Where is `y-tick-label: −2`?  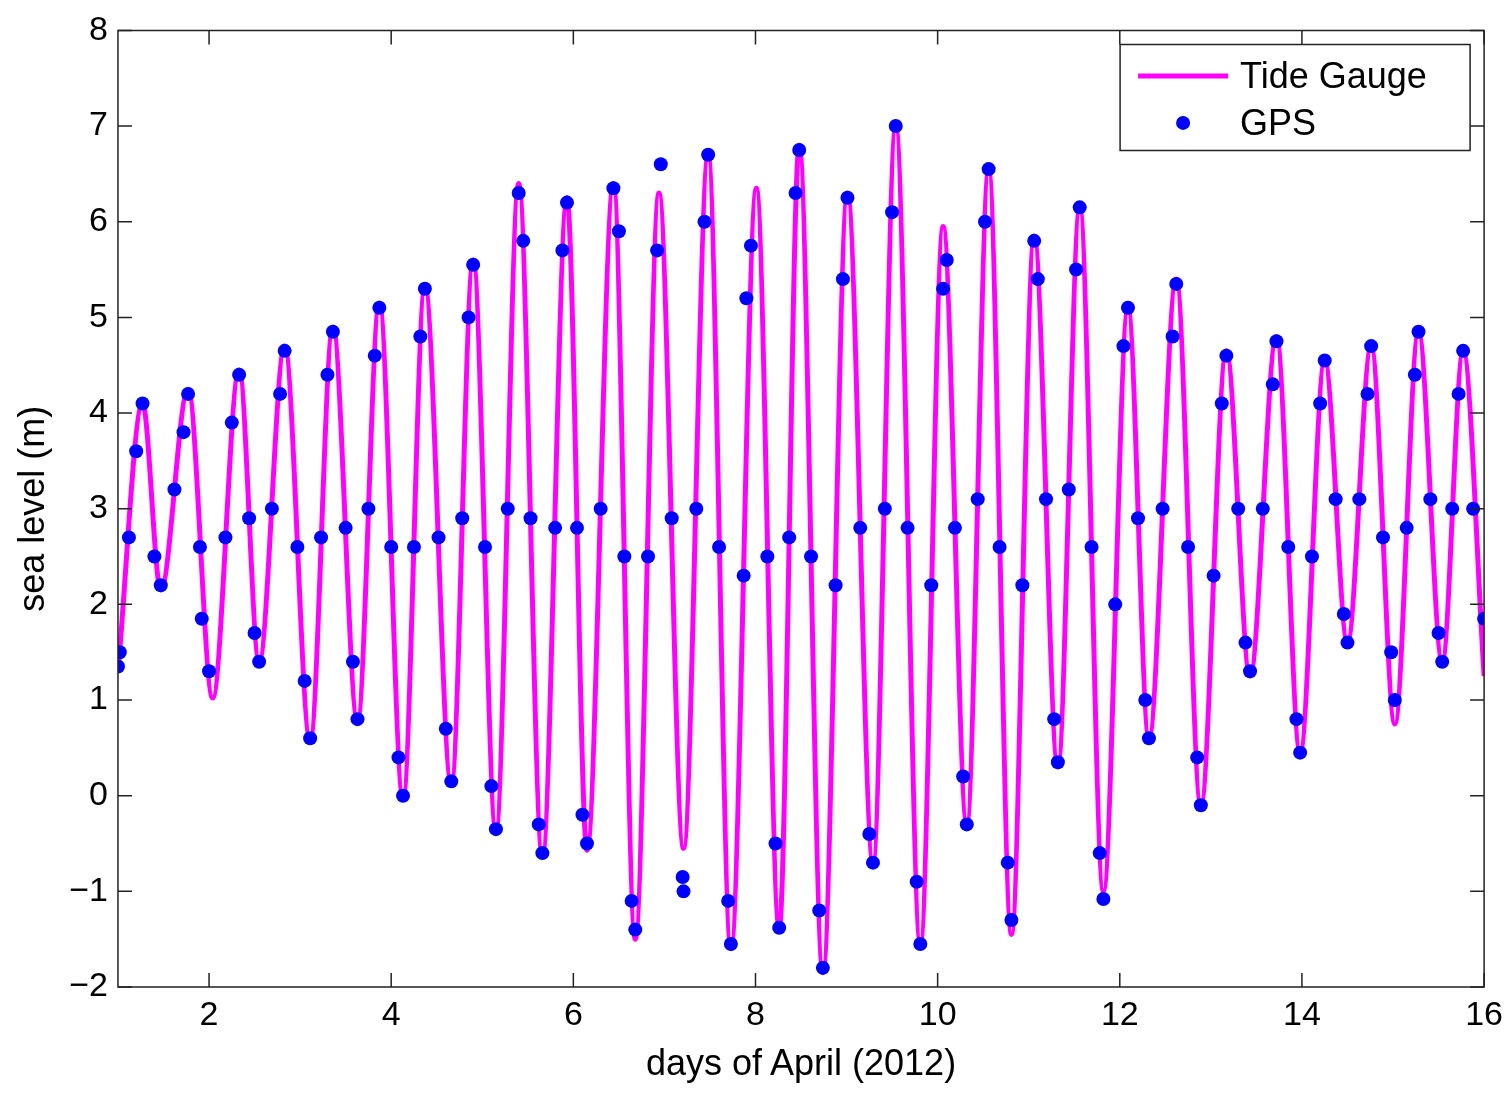 y-tick-label: −2 is located at coordinates (88, 984).